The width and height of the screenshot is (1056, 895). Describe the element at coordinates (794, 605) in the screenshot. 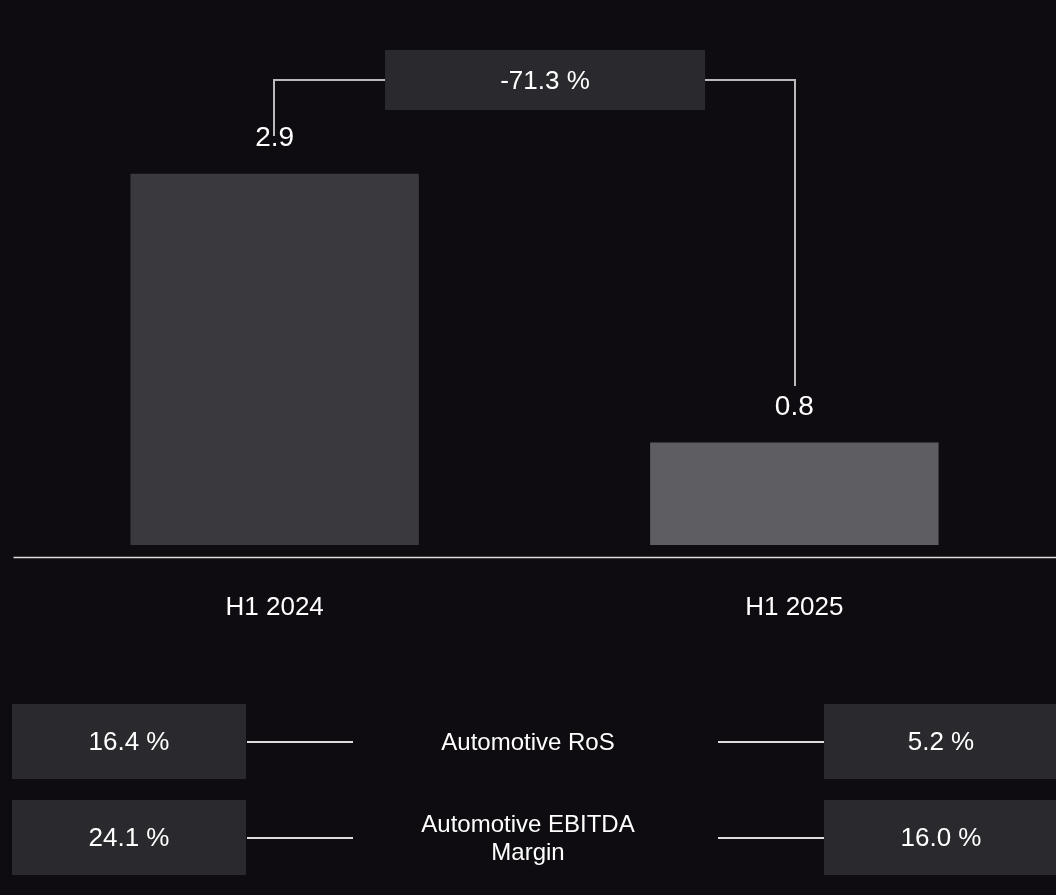

I see `x-tick-label: H1 2025` at that location.